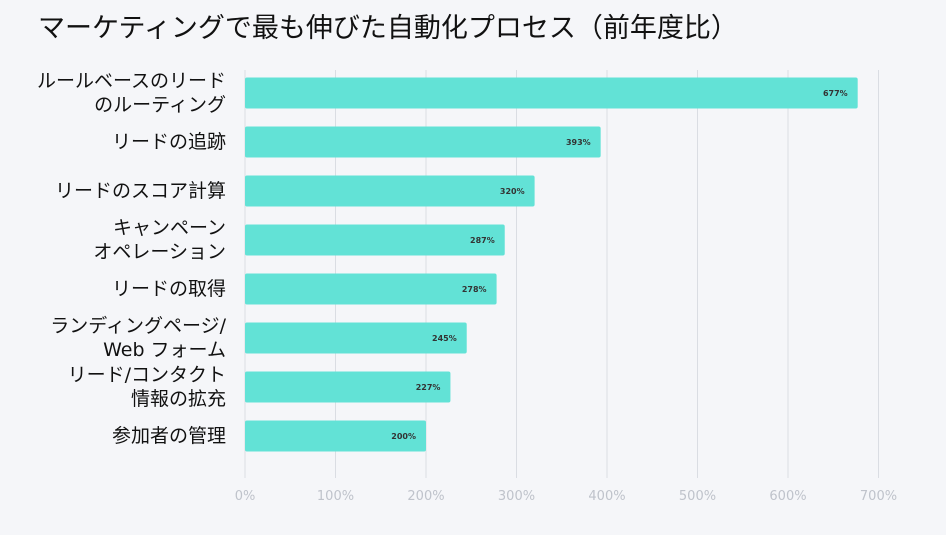 Image resolution: width=946 pixels, height=535 pixels. Describe the element at coordinates (335, 496) in the screenshot. I see `x-tick-label: 100%` at that location.